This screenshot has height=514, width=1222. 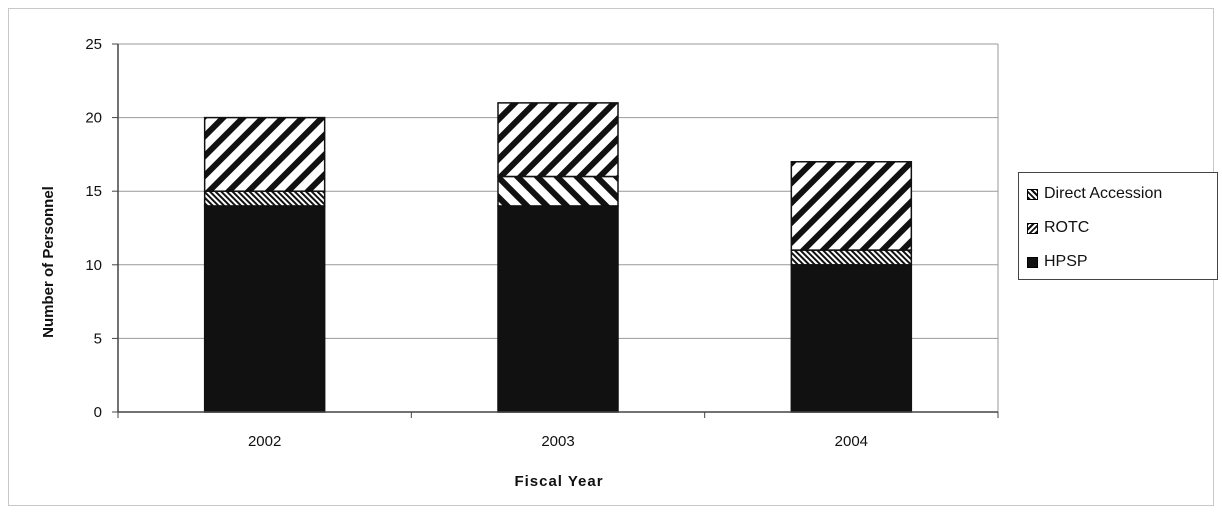 I want to click on y-tick-label: 15, so click(x=93, y=191).